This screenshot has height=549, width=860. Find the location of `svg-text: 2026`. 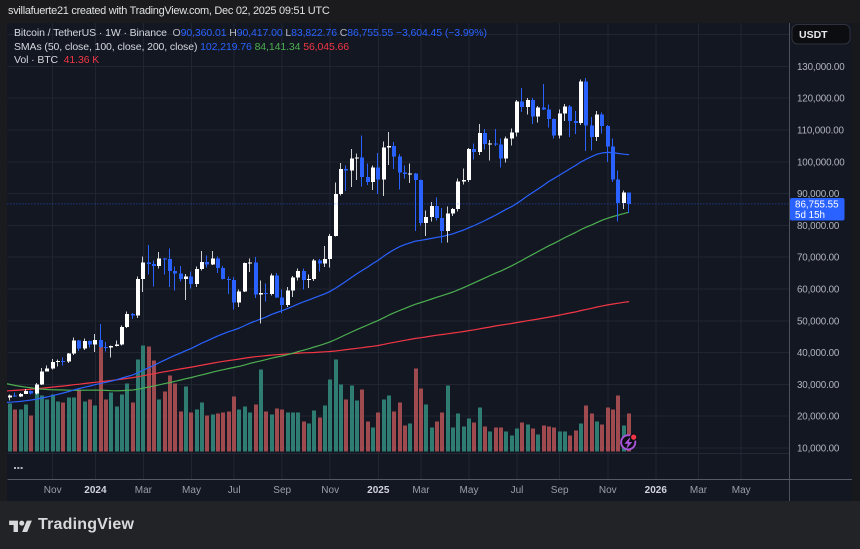

svg-text: 2026 is located at coordinates (656, 490).